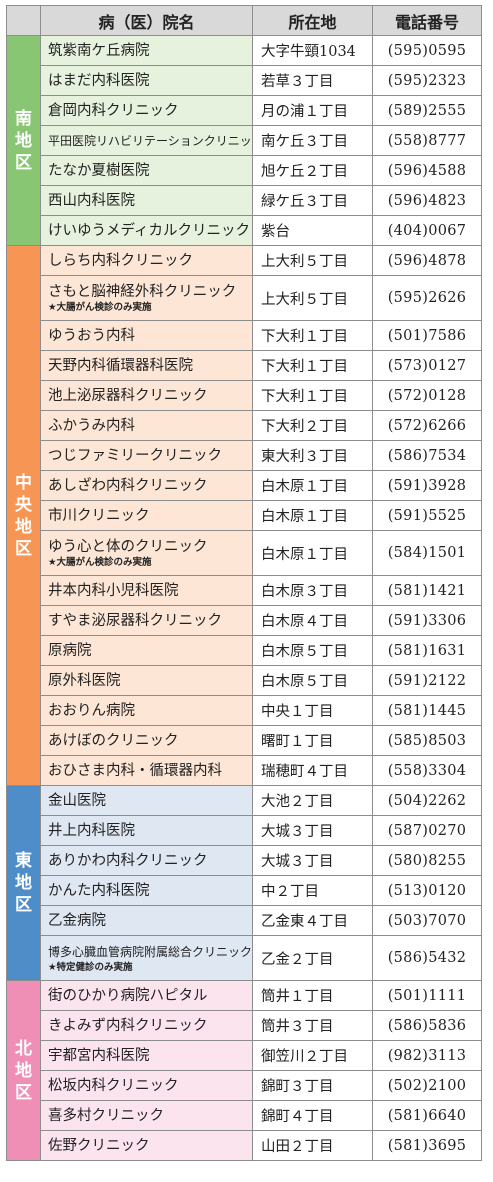 Image resolution: width=493 pixels, height=1182 pixels. What do you see at coordinates (427, 515) in the screenshot?
I see `clinic-phone: (591)5525` at bounding box center [427, 515].